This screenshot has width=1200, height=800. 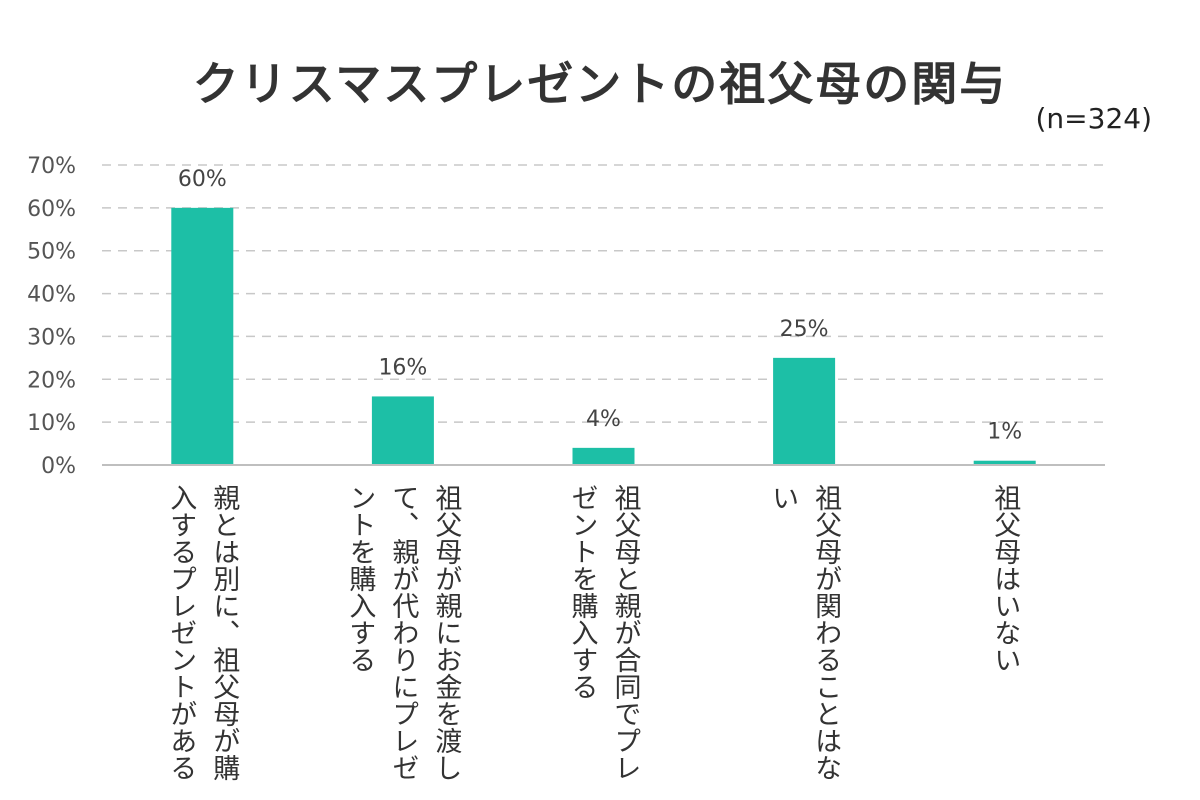 I want to click on y-tick-label: 30%, so click(x=51, y=337).